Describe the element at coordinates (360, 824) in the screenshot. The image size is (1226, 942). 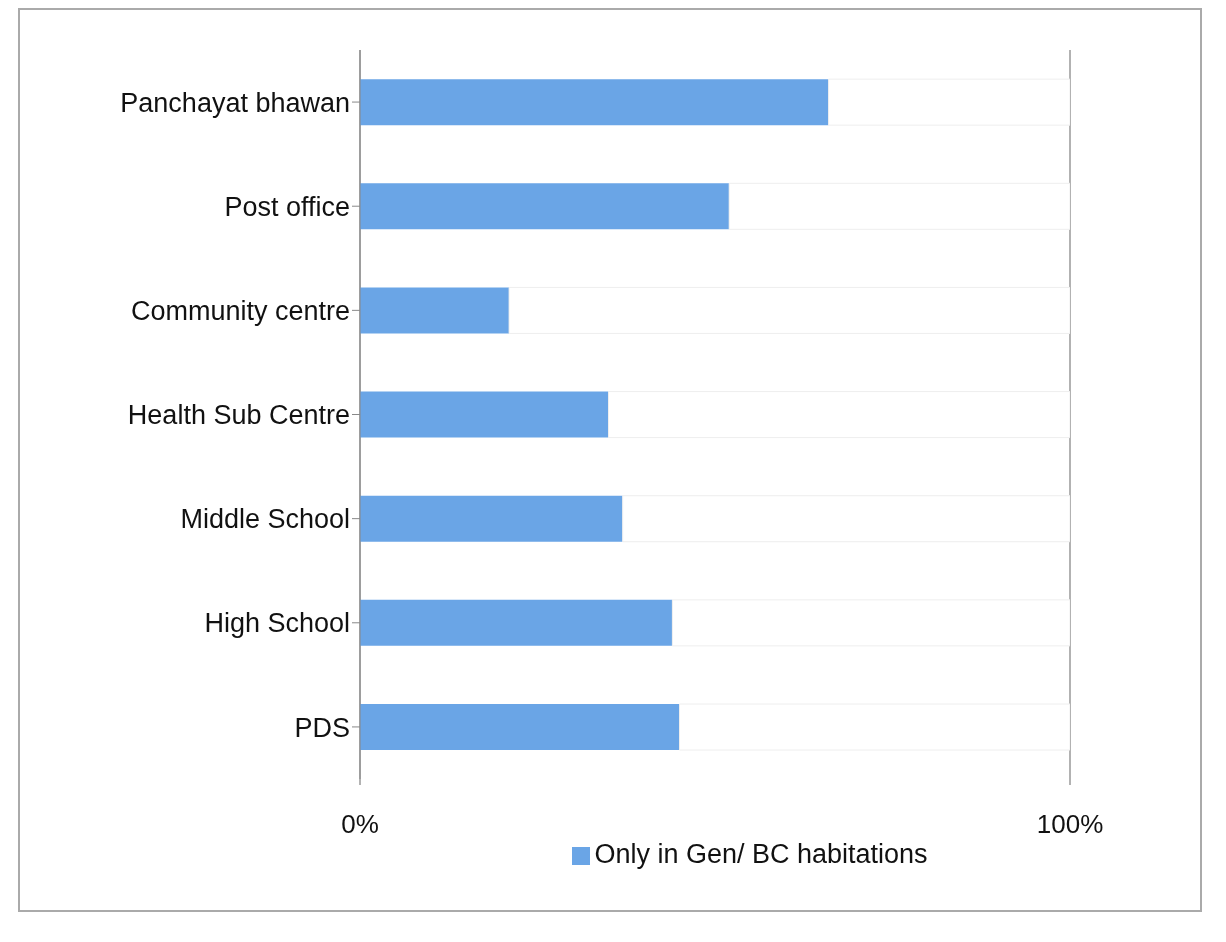
I see `x-tick-label: 0%` at that location.